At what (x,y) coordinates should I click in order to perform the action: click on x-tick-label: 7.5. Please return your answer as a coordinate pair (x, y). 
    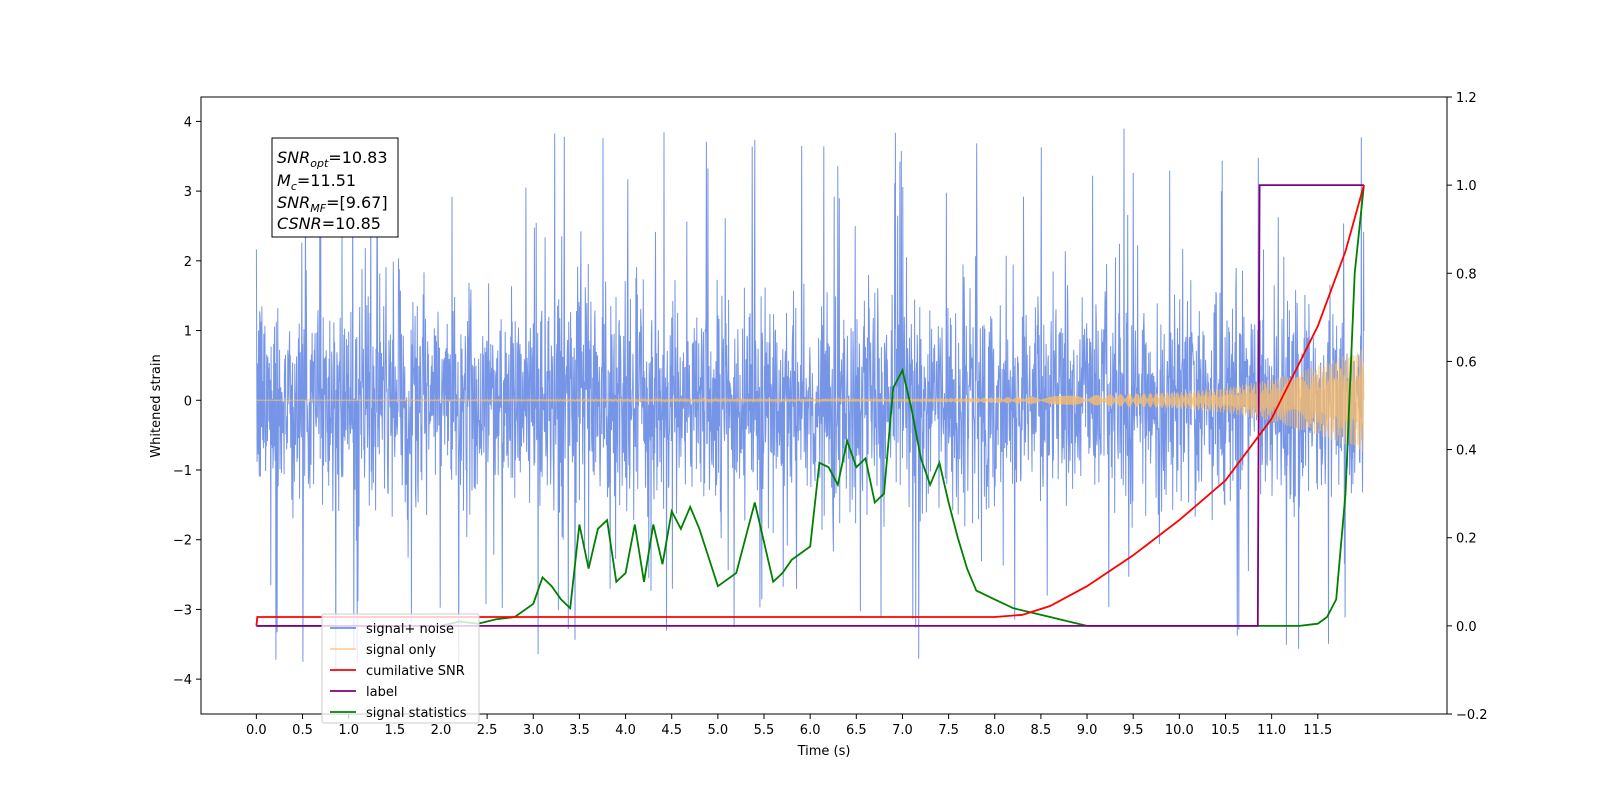
    Looking at the image, I should click on (948, 730).